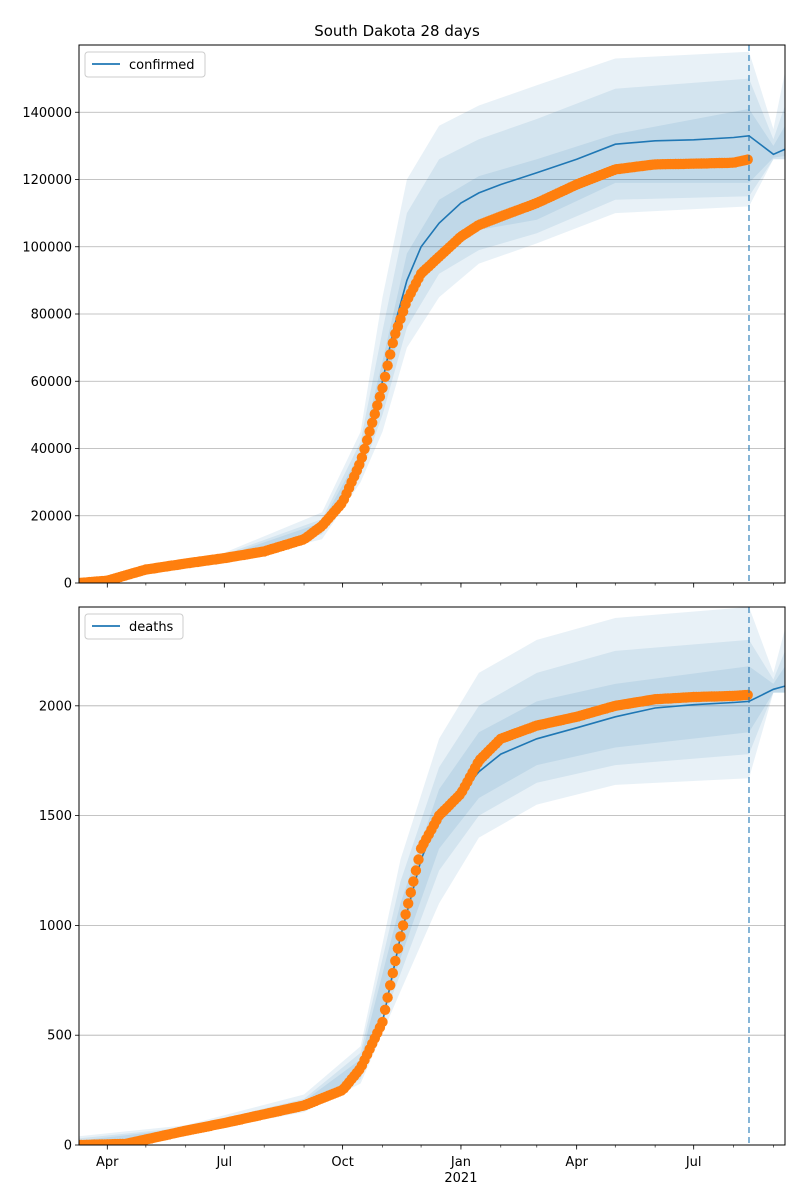 The height and width of the screenshot is (1200, 800). I want to click on deaths-y-axis: 0 500 1000 1500 2000, so click(59, 926).